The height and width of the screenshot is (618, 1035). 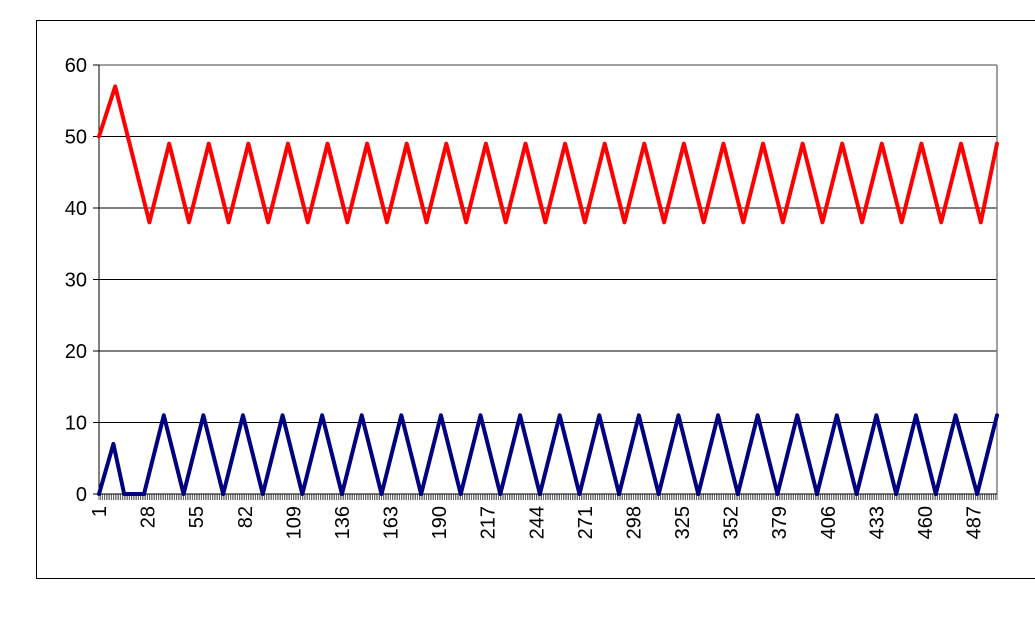 I want to click on y-tick-label: 40, so click(x=76, y=209).